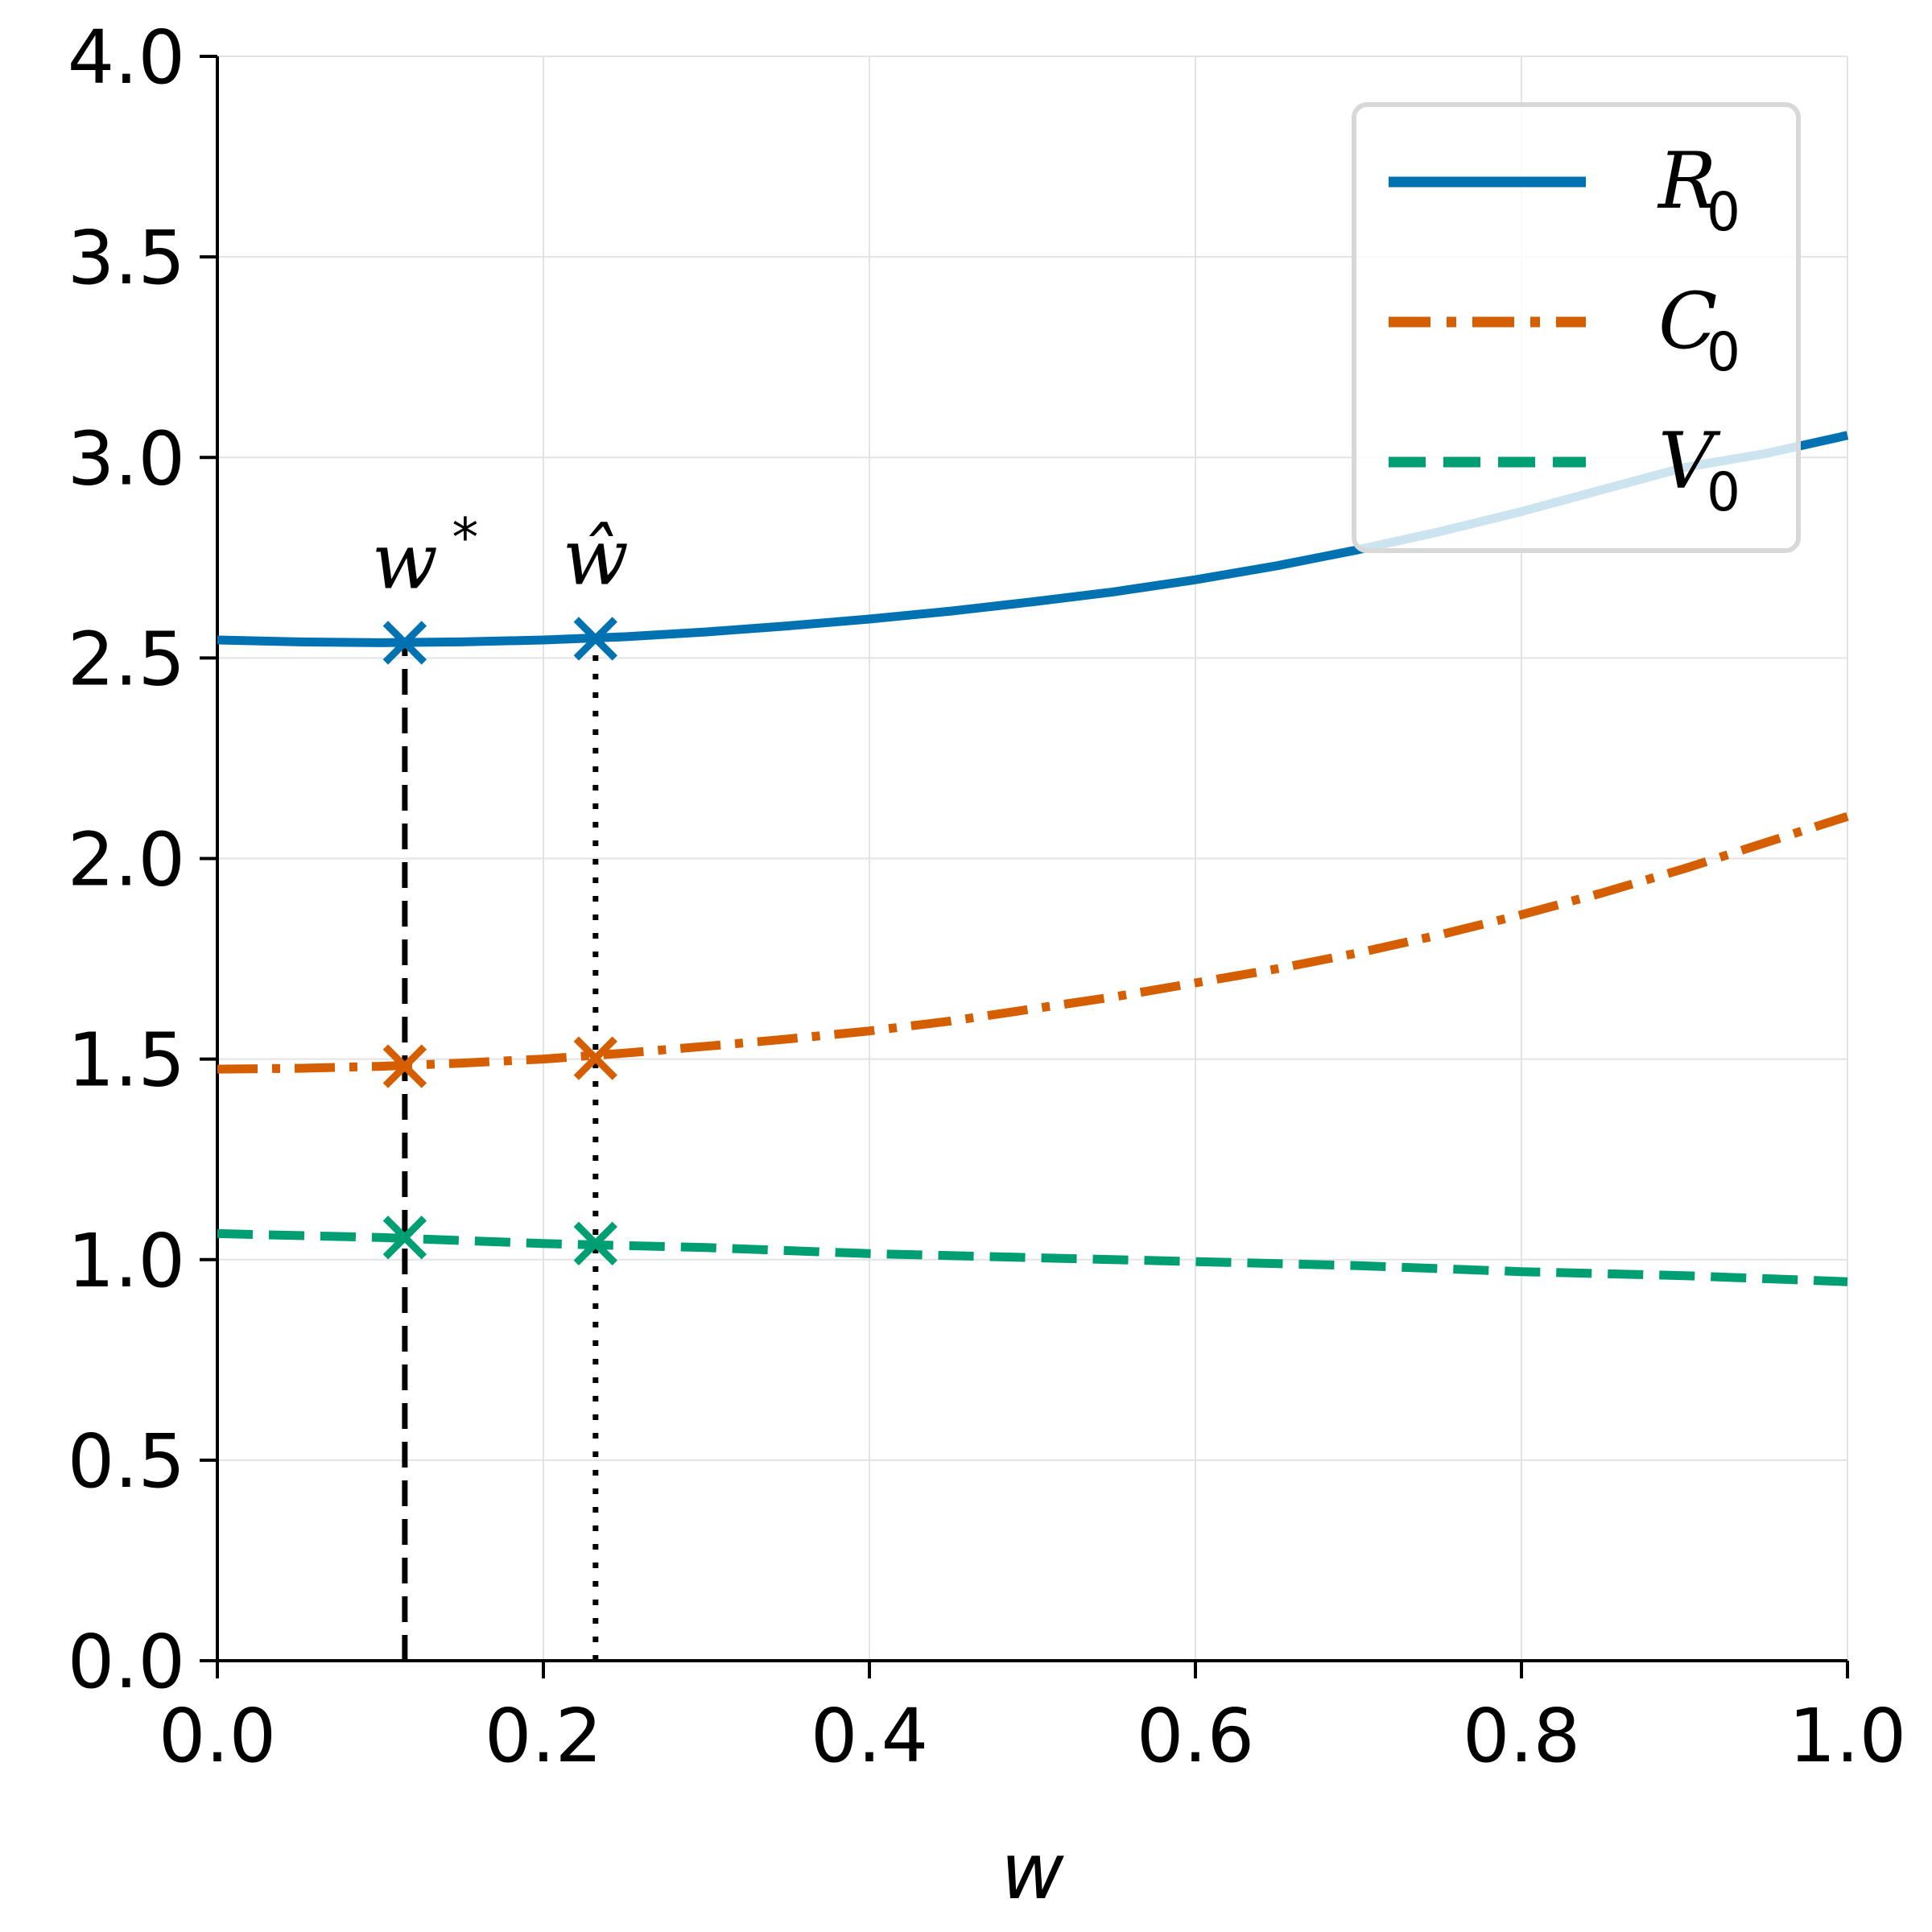  I want to click on annotations: w * ŵ, so click(500, 556).